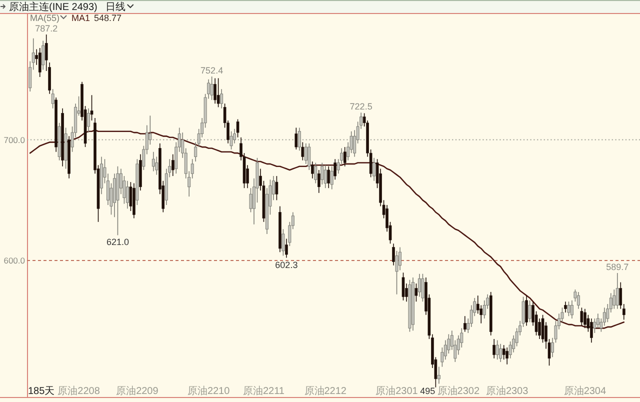 The width and height of the screenshot is (640, 402). I want to click on x-tick-label: 原油2212, so click(325, 391).